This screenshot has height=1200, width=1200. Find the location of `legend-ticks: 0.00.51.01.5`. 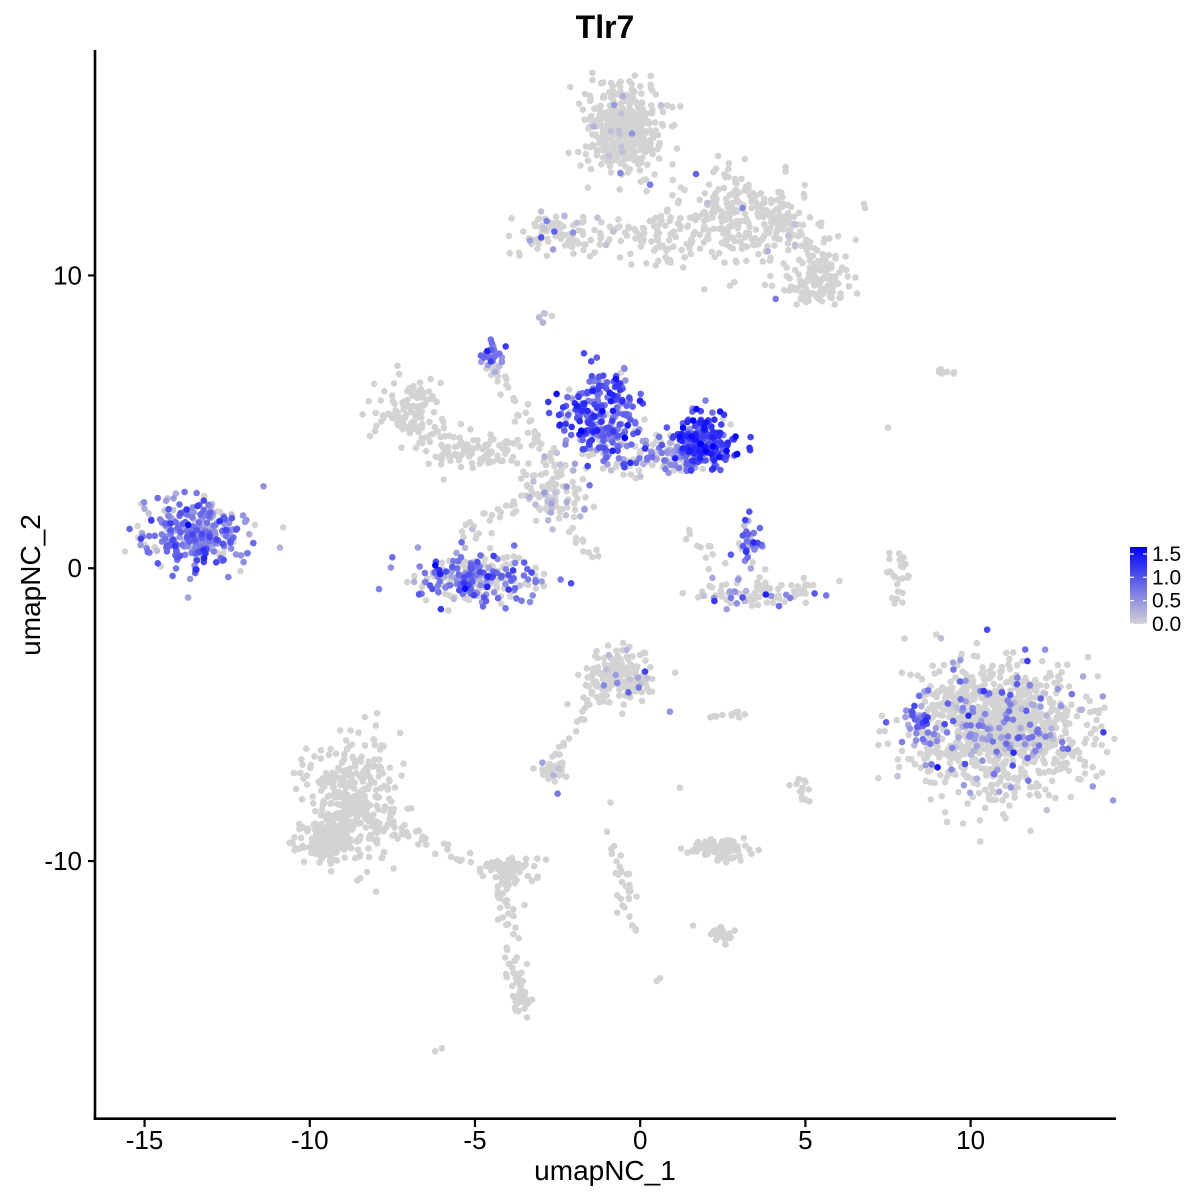

legend-ticks: 0.00.51.01.5 is located at coordinates (1155, 589).